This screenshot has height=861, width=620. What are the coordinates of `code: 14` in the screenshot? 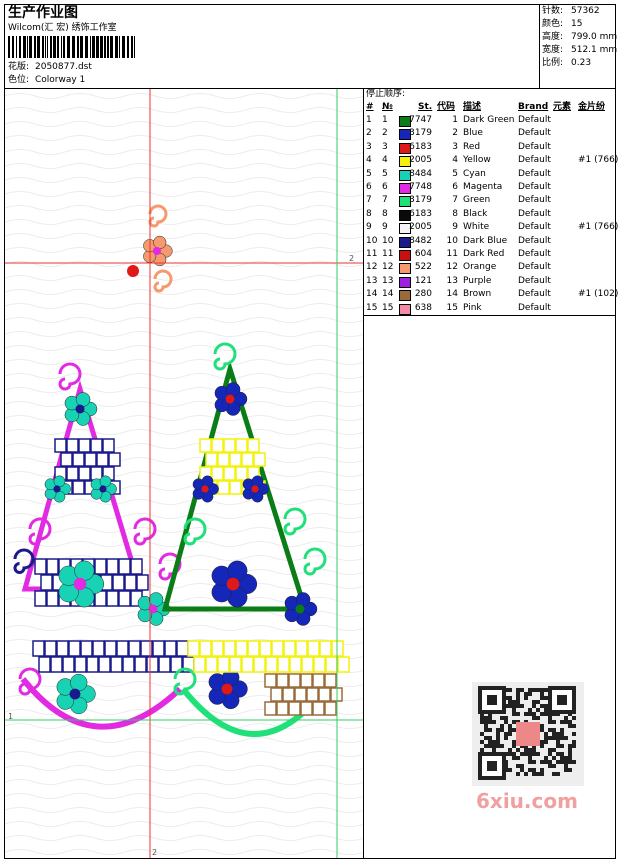 It's located at (452, 294).